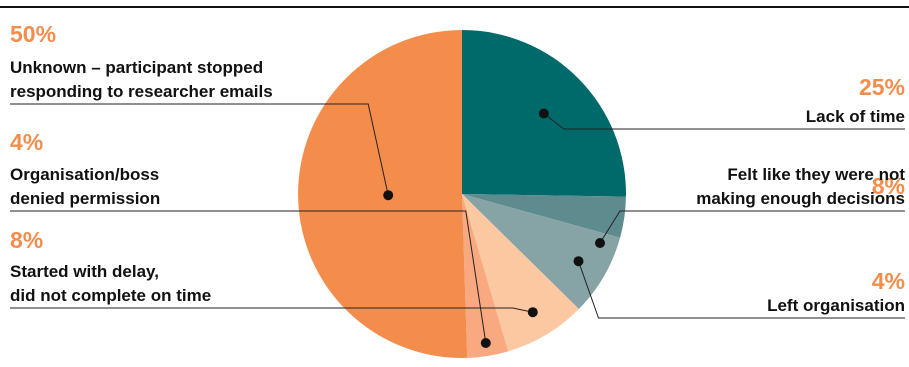 This screenshot has width=909, height=367. What do you see at coordinates (882, 87) in the screenshot?
I see `percent-label-lack-of-time: 25%` at bounding box center [882, 87].